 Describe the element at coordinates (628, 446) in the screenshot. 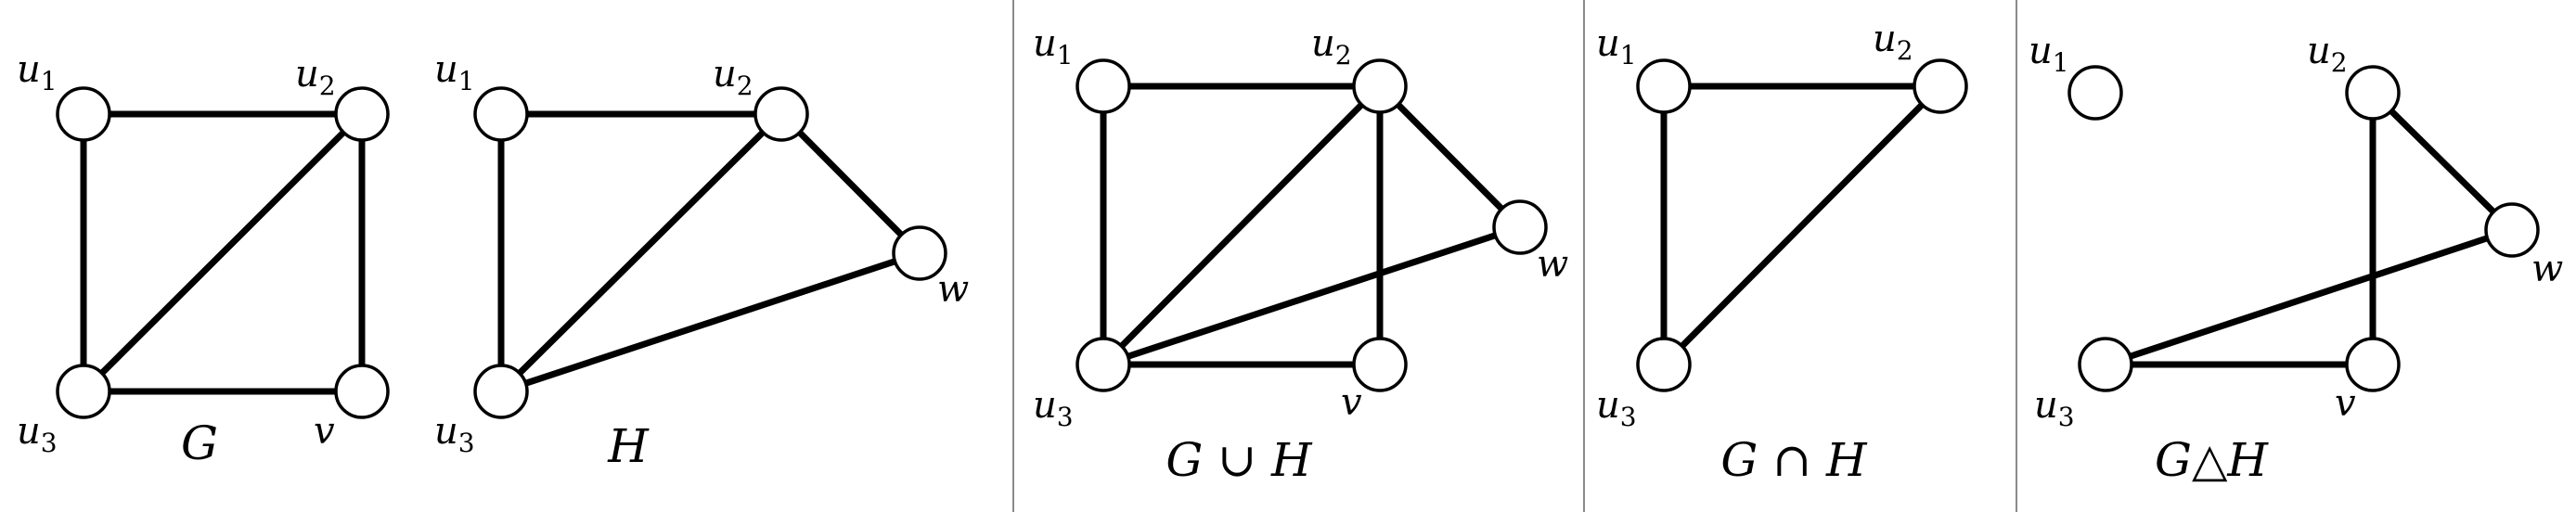

I see `panel-caption: H` at that location.